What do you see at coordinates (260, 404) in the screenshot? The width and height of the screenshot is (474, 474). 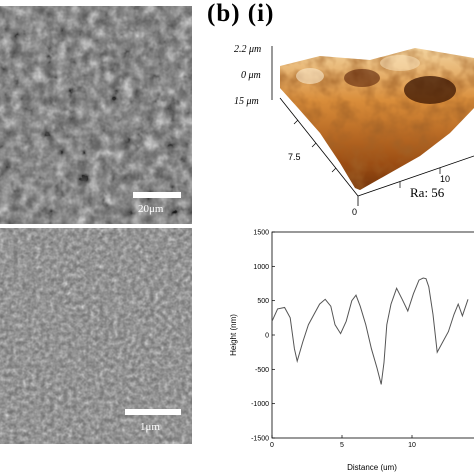 I see `y-tick-label: -1000` at bounding box center [260, 404].